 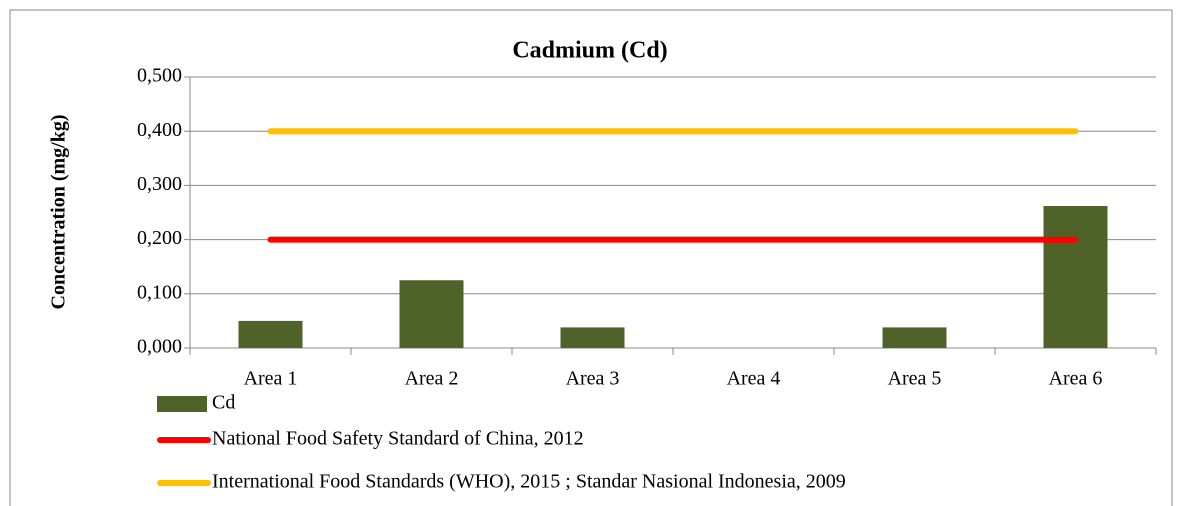 I want to click on legend-label: Cd, so click(x=223, y=403).